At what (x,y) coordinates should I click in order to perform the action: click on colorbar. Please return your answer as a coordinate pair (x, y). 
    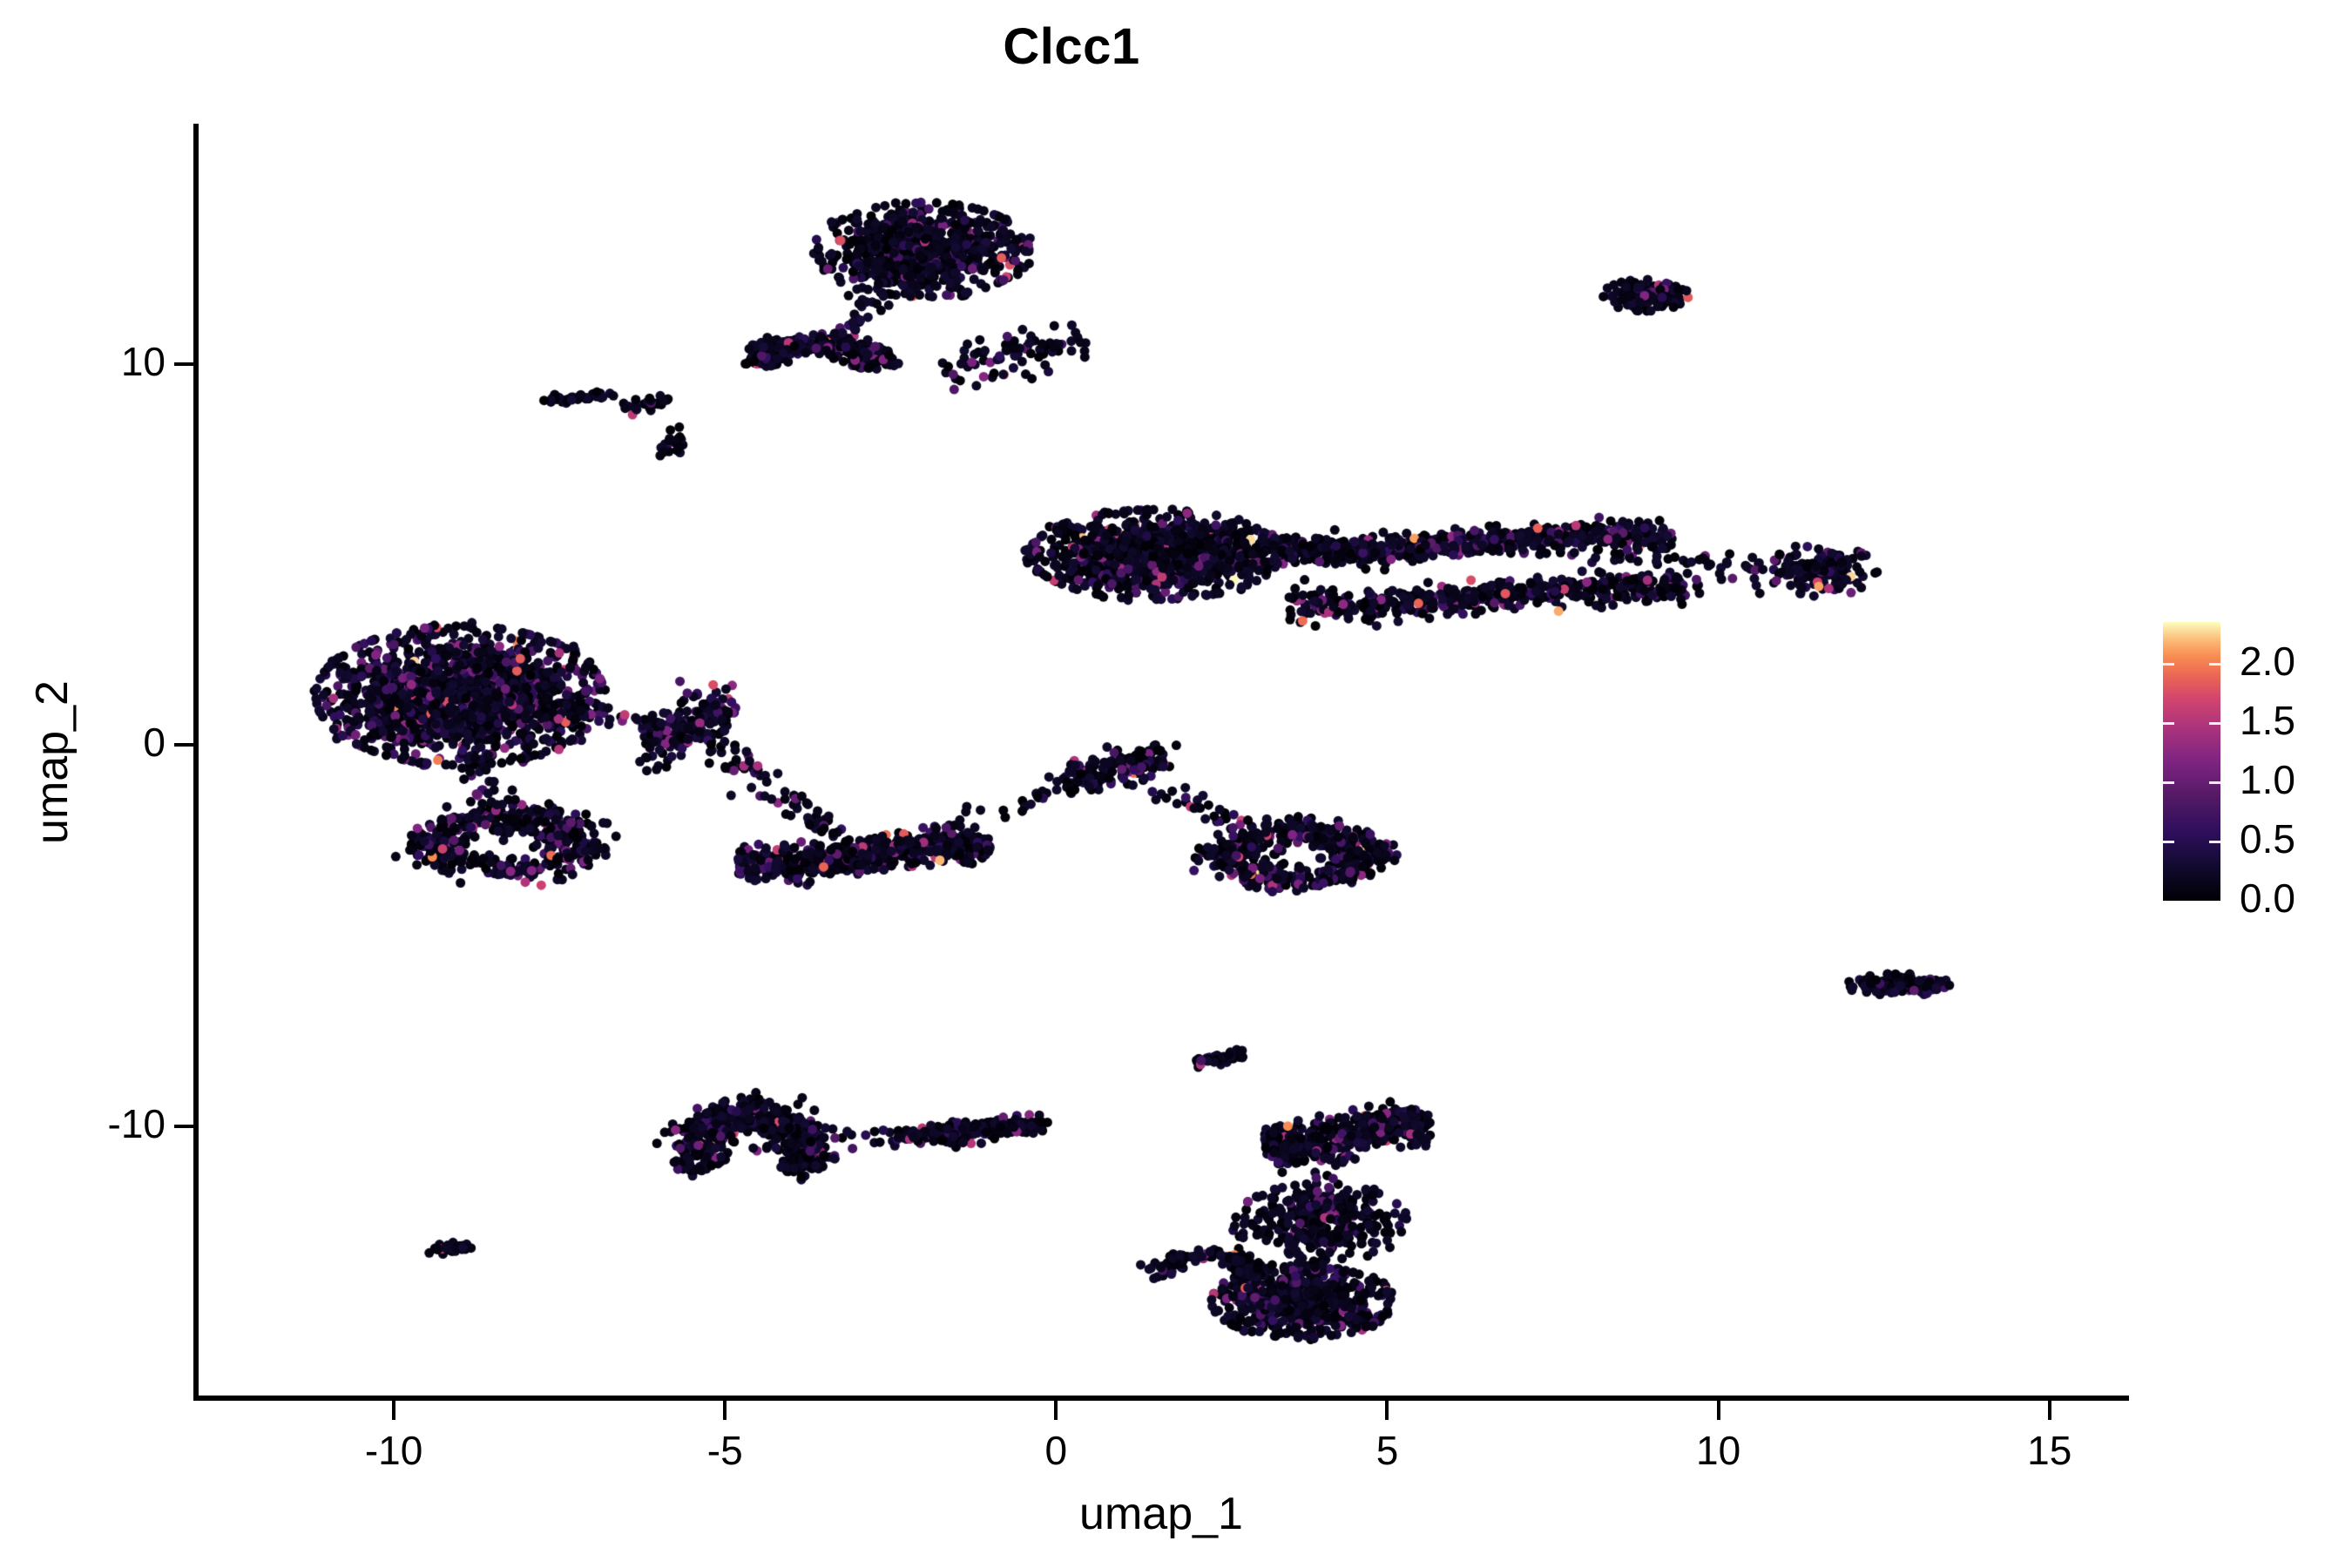
    Looking at the image, I should click on (2191, 761).